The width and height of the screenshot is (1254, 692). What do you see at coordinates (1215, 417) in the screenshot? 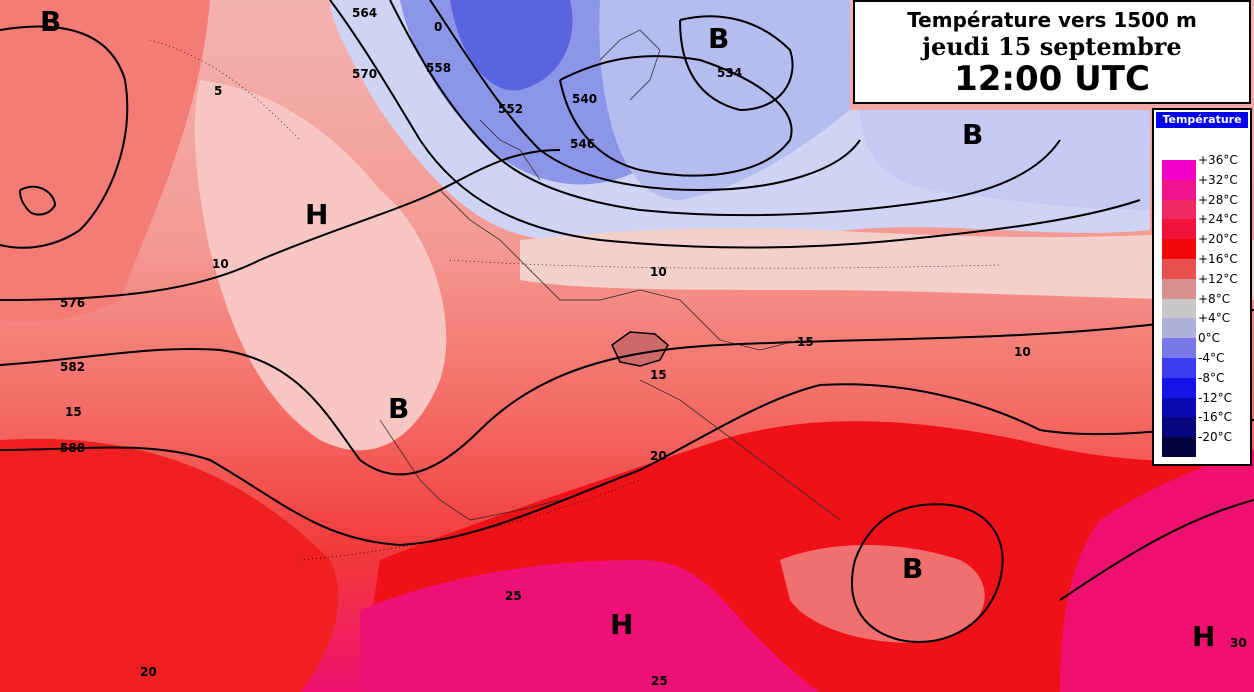
I see `legend-label: -16°C` at bounding box center [1215, 417].